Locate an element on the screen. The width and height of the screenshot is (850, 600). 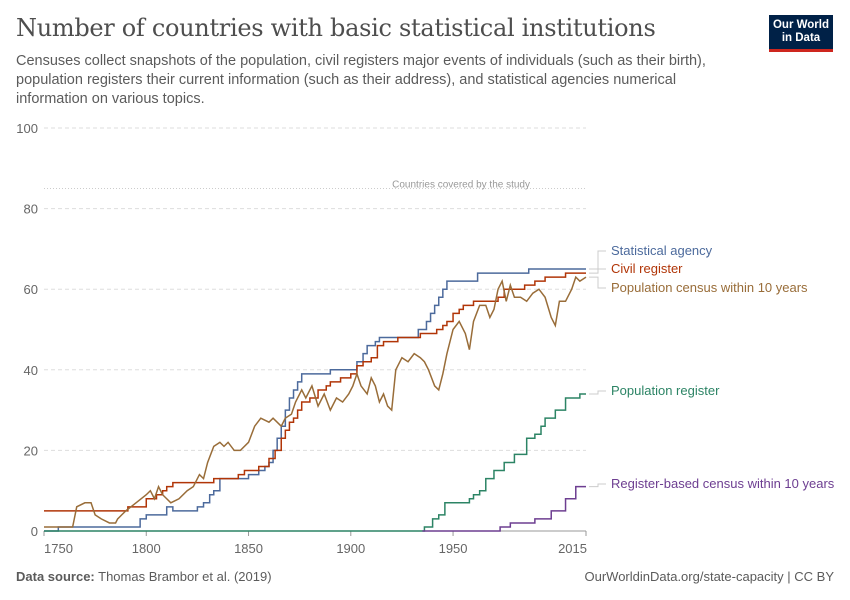
x-tick-label: 1850 is located at coordinates (248, 548).